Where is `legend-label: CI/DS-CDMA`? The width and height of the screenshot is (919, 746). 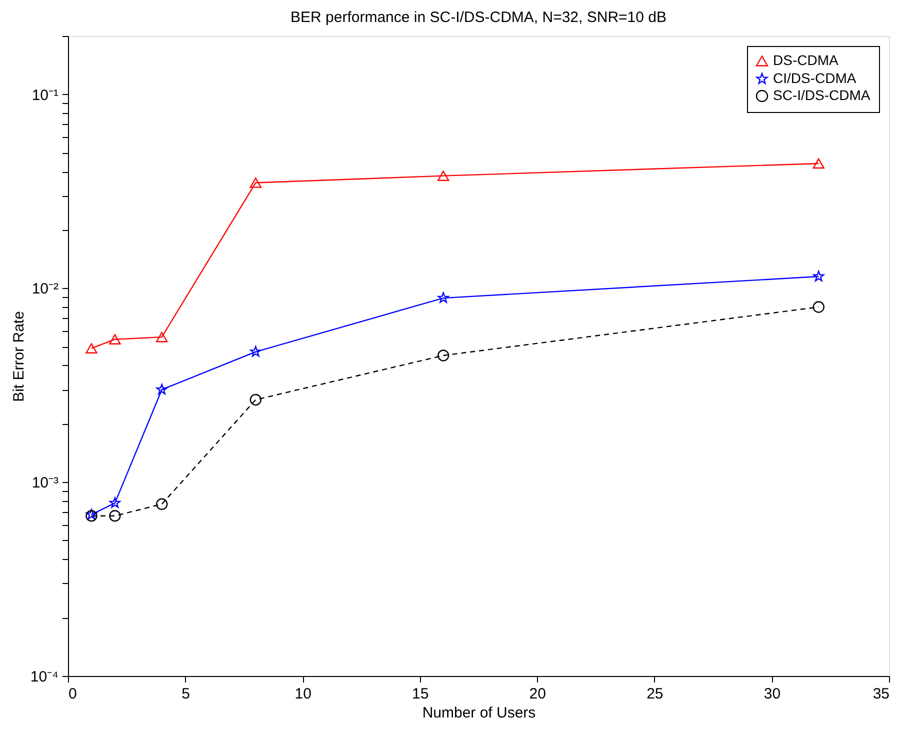
legend-label: CI/DS-CDMA is located at coordinates (815, 78).